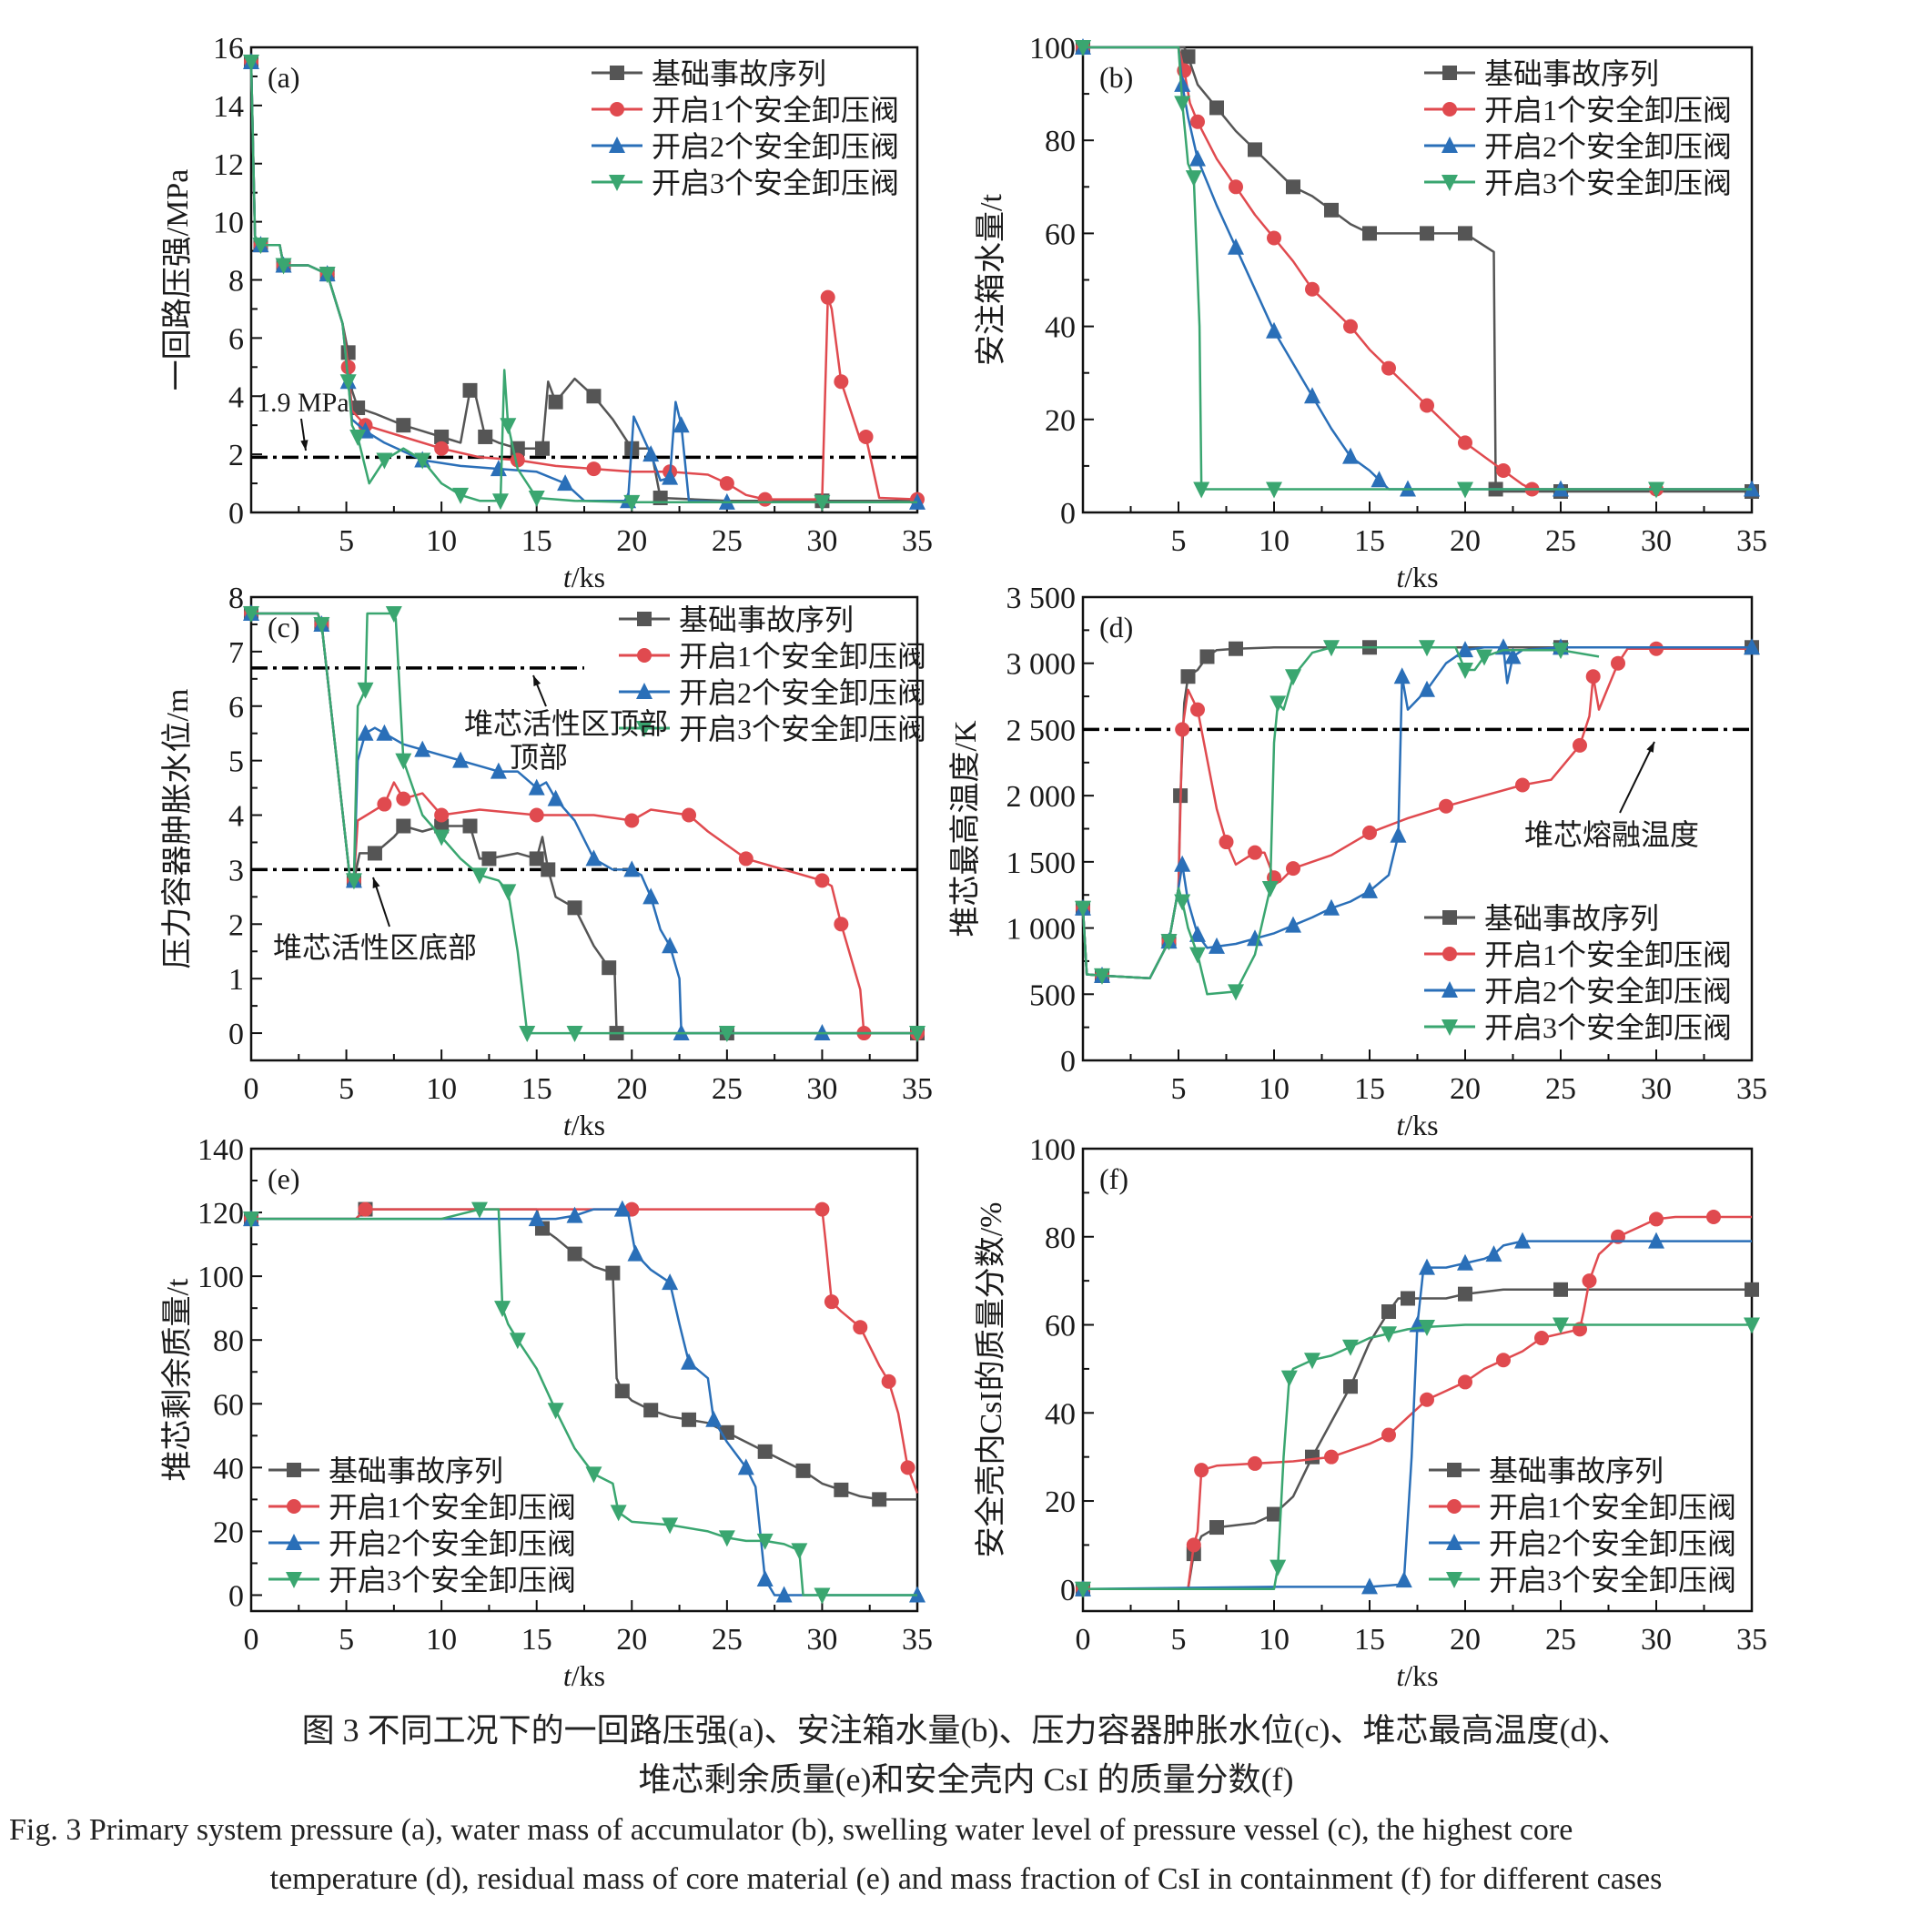 Image resolution: width=1932 pixels, height=1926 pixels. I want to click on annotation-core-top: 堆芯活性区顶部, so click(566, 724).